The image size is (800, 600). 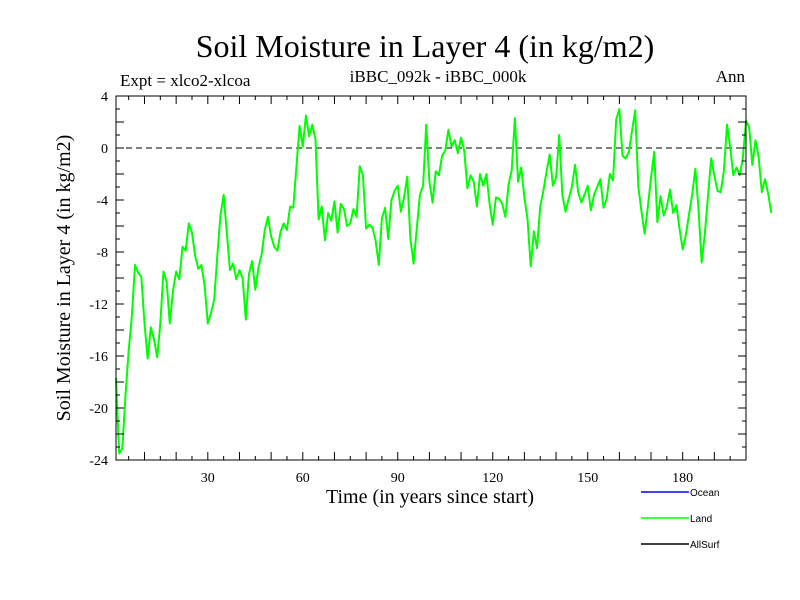 I want to click on y-tick-label: -20, so click(x=98, y=409).